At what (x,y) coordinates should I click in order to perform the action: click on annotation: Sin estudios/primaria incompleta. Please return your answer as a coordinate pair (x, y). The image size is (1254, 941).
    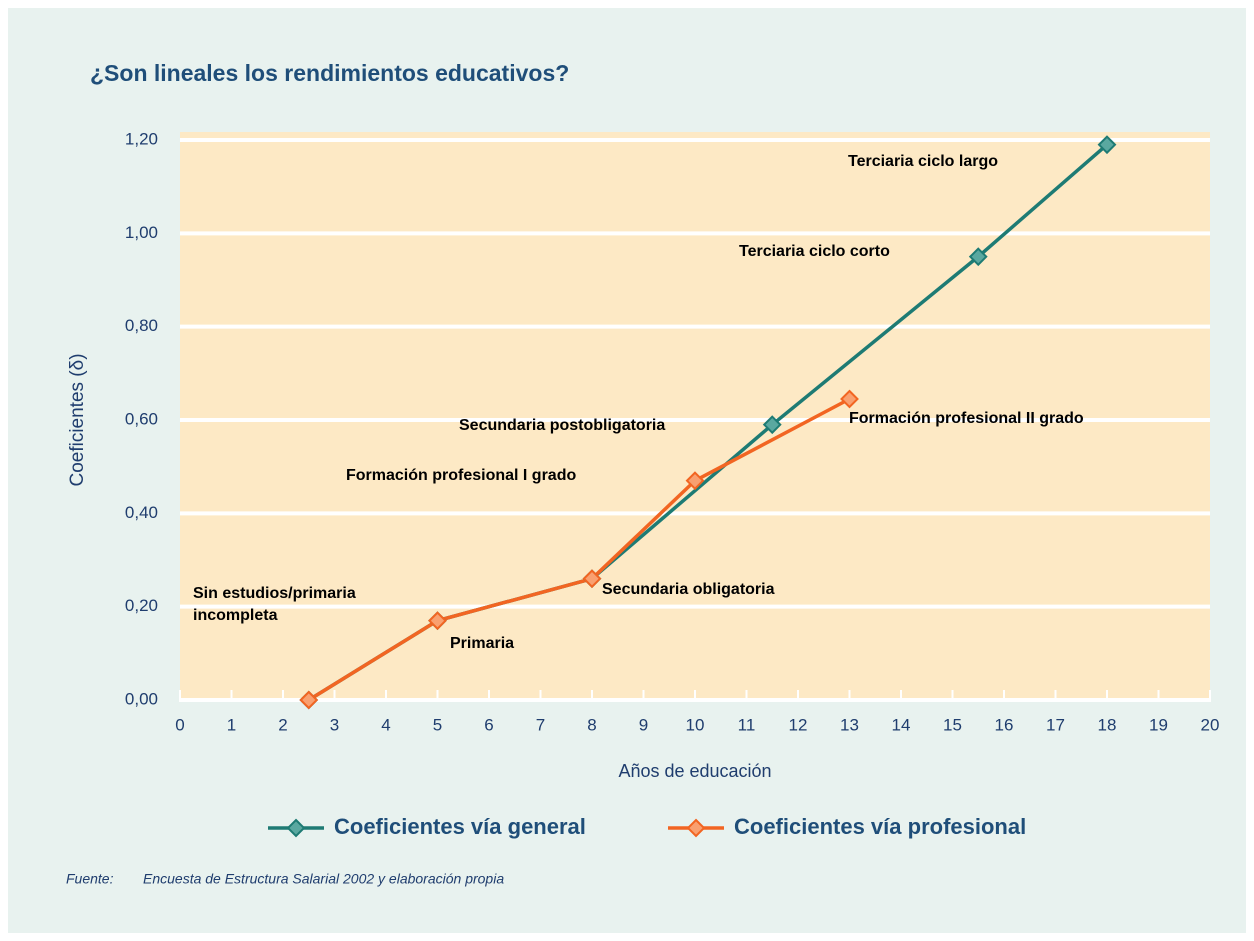
    Looking at the image, I should click on (274, 604).